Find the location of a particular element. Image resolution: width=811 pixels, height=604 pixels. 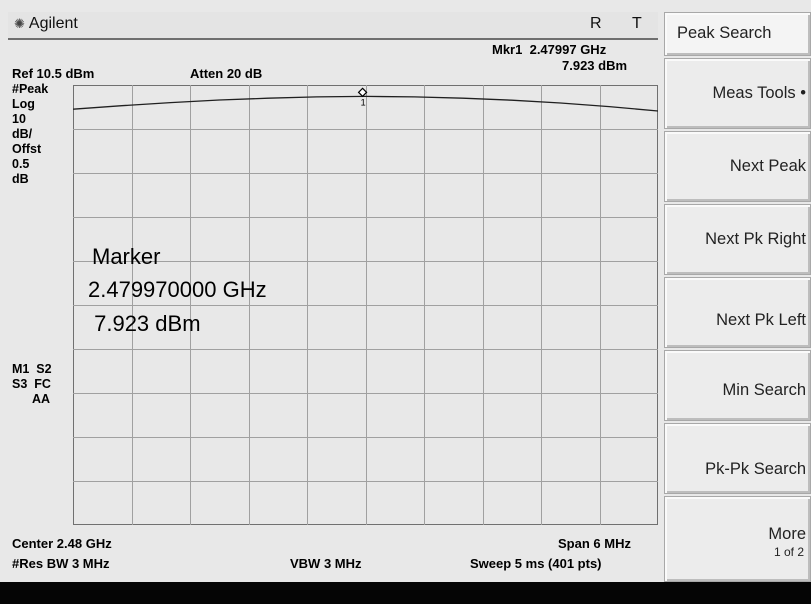

softkey-next-pk-right-label: Next Pk Right is located at coordinates (755, 239).